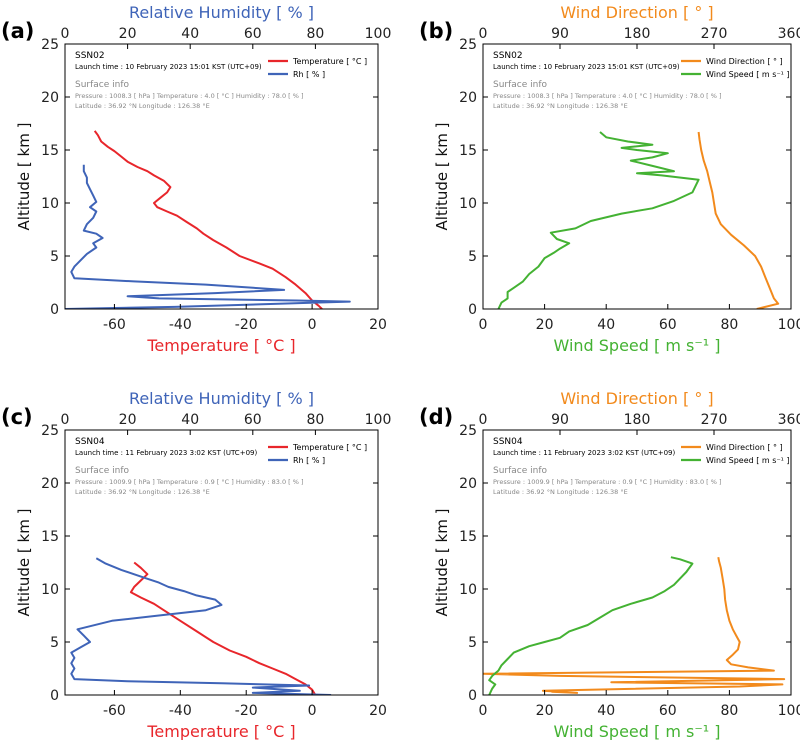 The height and width of the screenshot is (740, 800). What do you see at coordinates (789, 34) in the screenshot?
I see `top-tick-label: 360` at bounding box center [789, 34].